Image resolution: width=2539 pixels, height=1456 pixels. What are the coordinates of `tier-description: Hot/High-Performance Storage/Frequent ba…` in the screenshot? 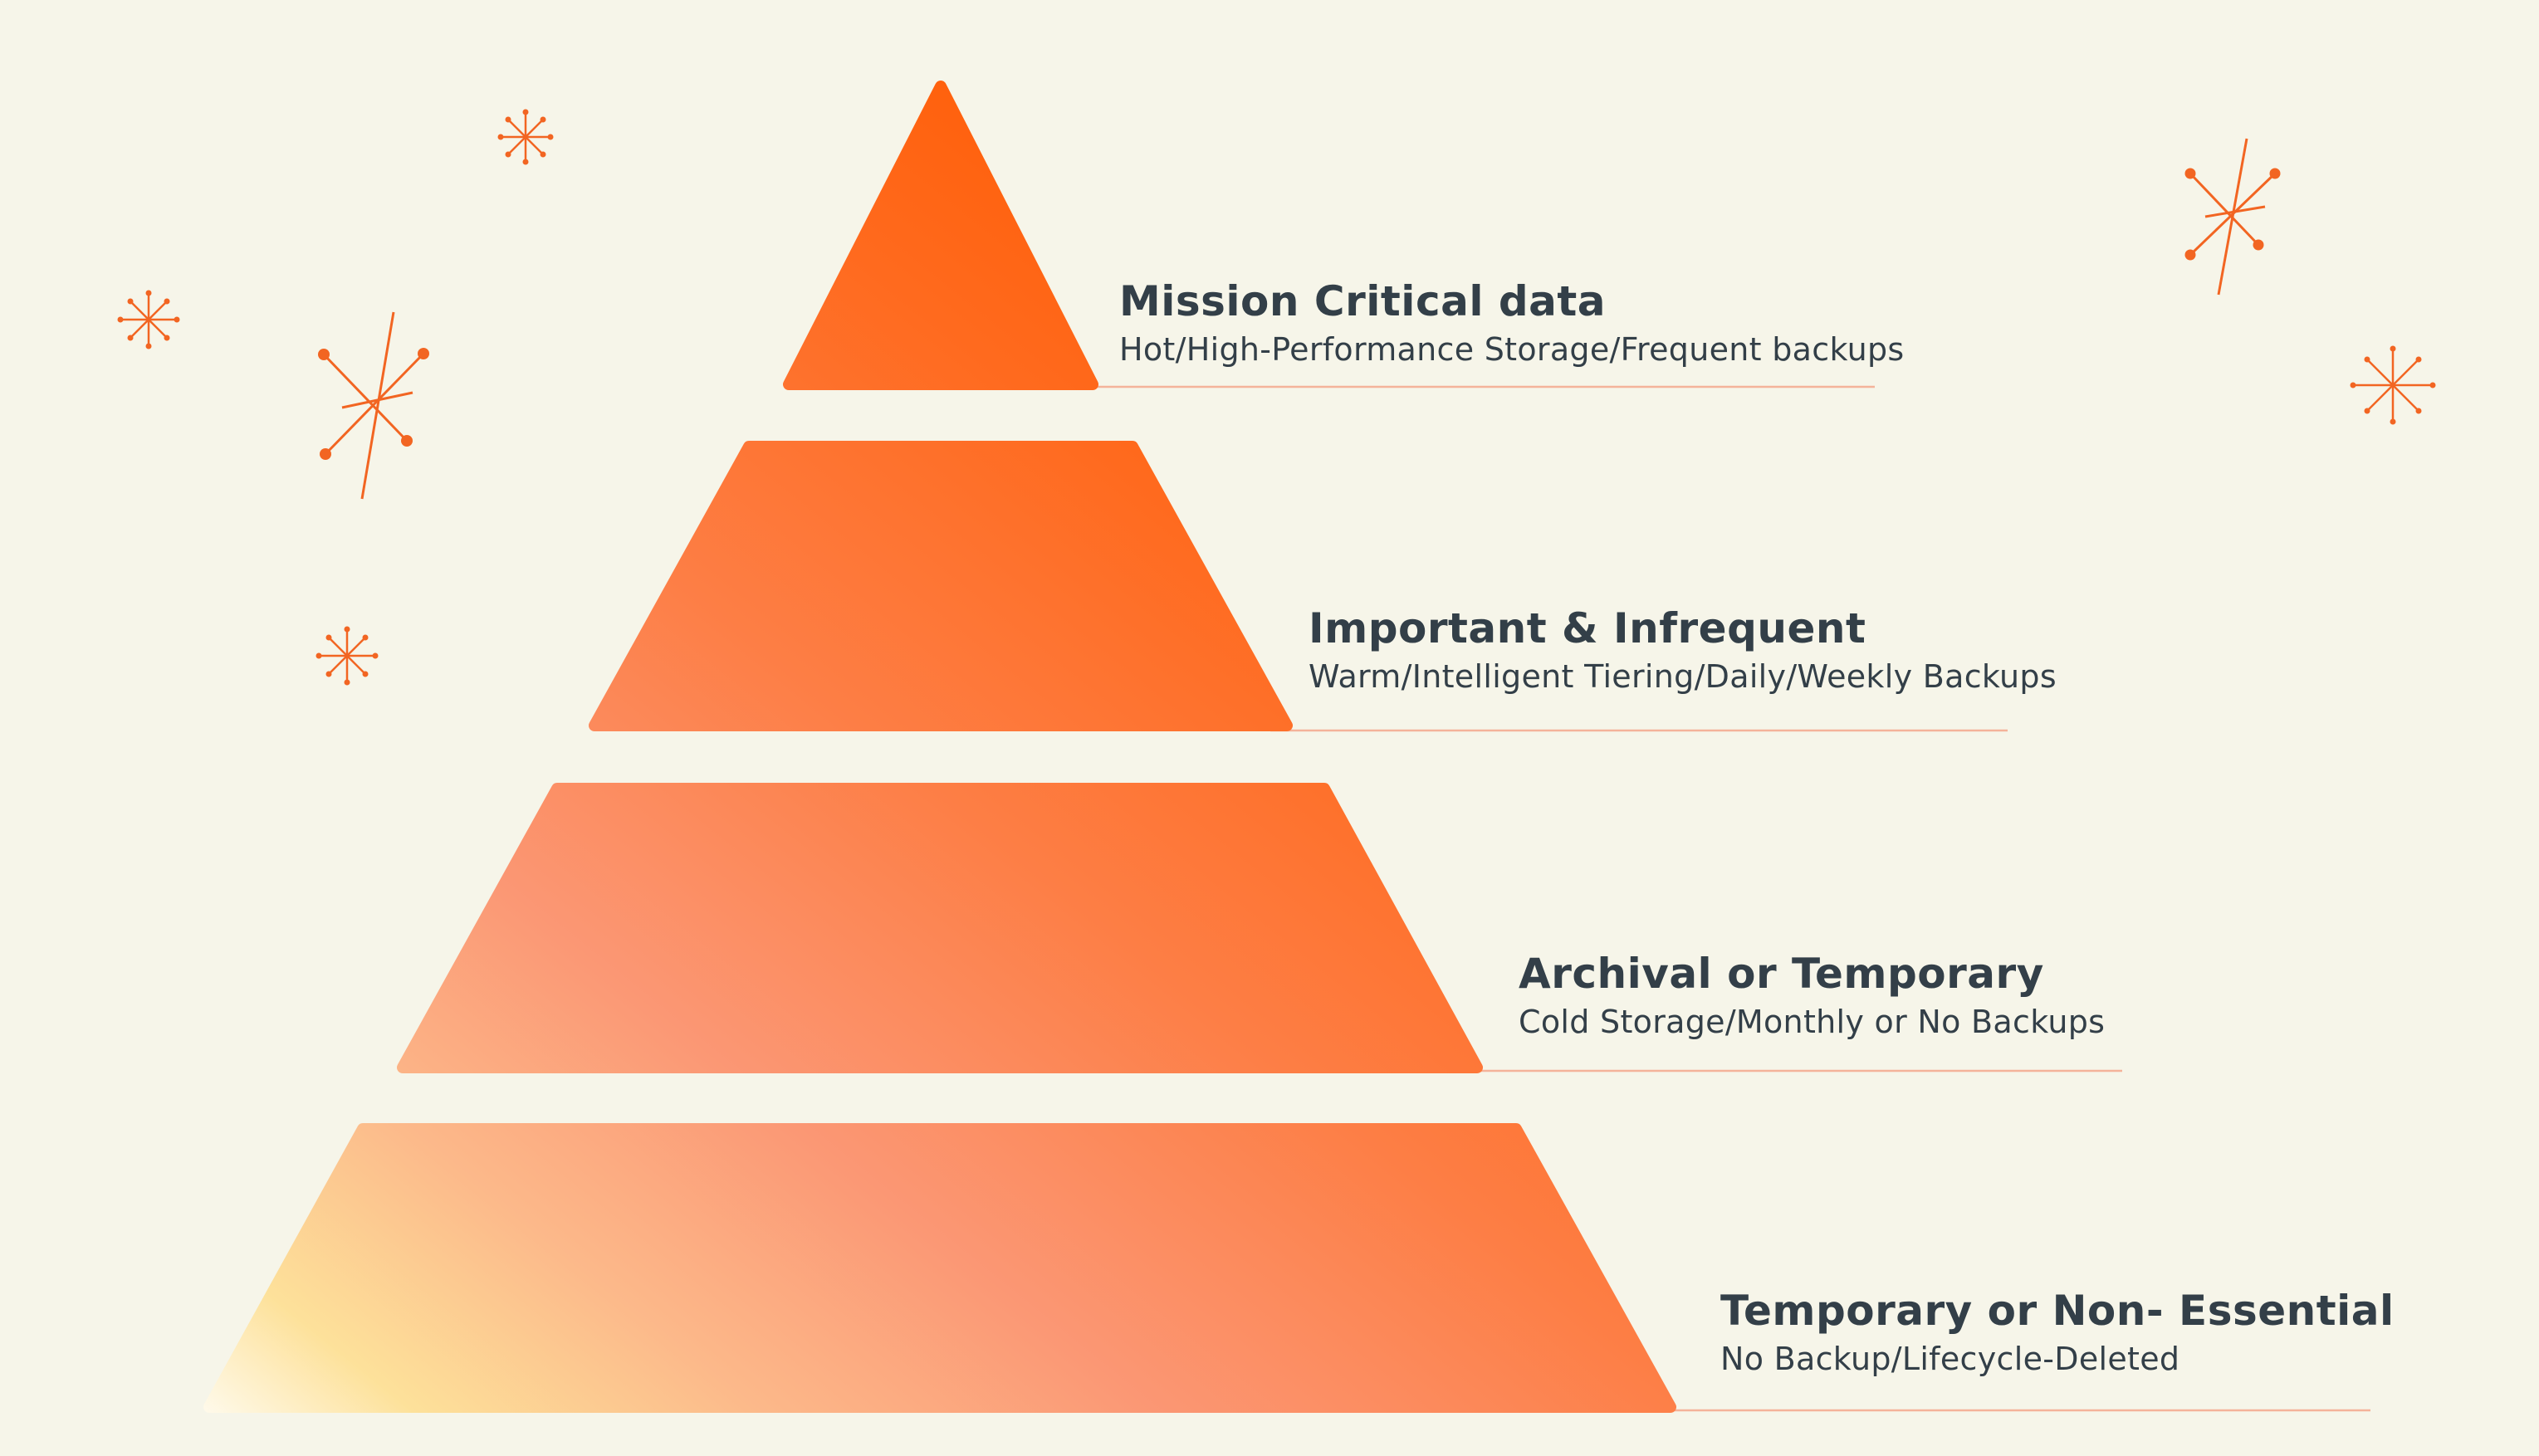 It's located at (1512, 349).